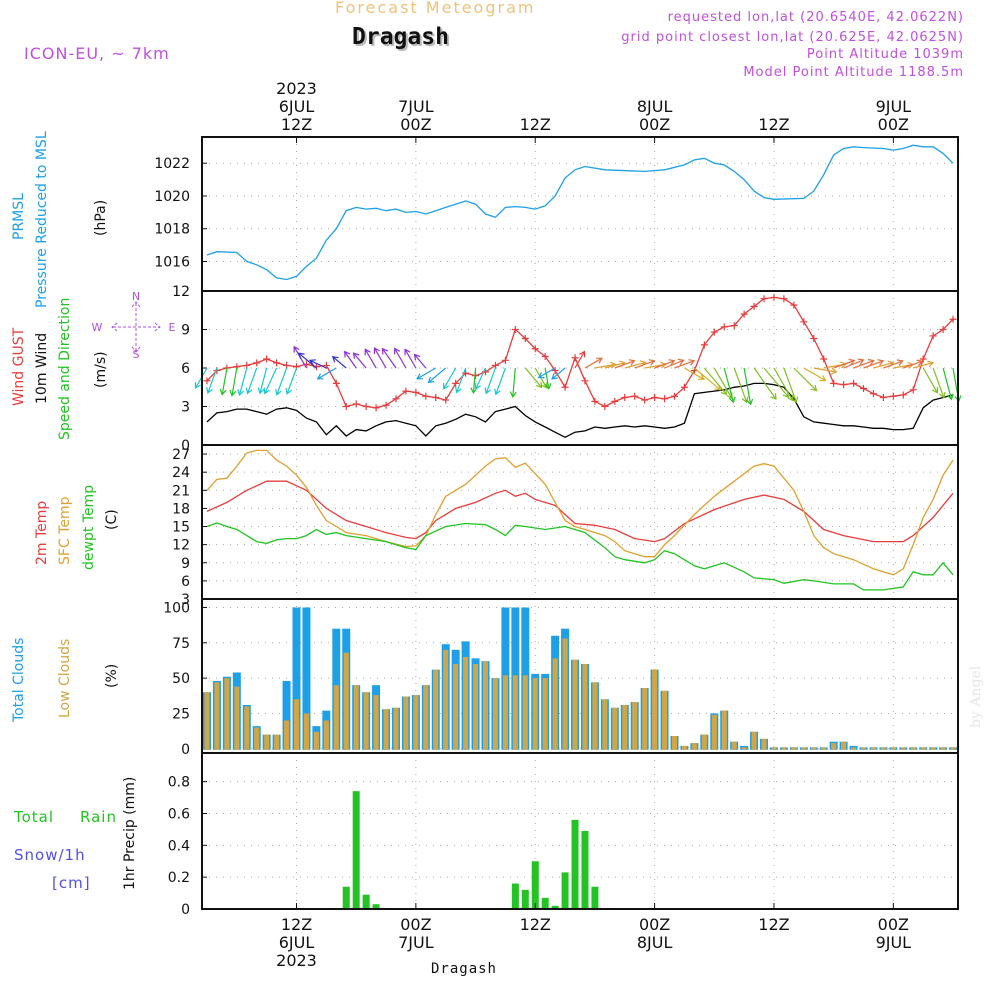 The width and height of the screenshot is (1000, 1000). I want to click on temp-ytick-label: 3, so click(185, 600).